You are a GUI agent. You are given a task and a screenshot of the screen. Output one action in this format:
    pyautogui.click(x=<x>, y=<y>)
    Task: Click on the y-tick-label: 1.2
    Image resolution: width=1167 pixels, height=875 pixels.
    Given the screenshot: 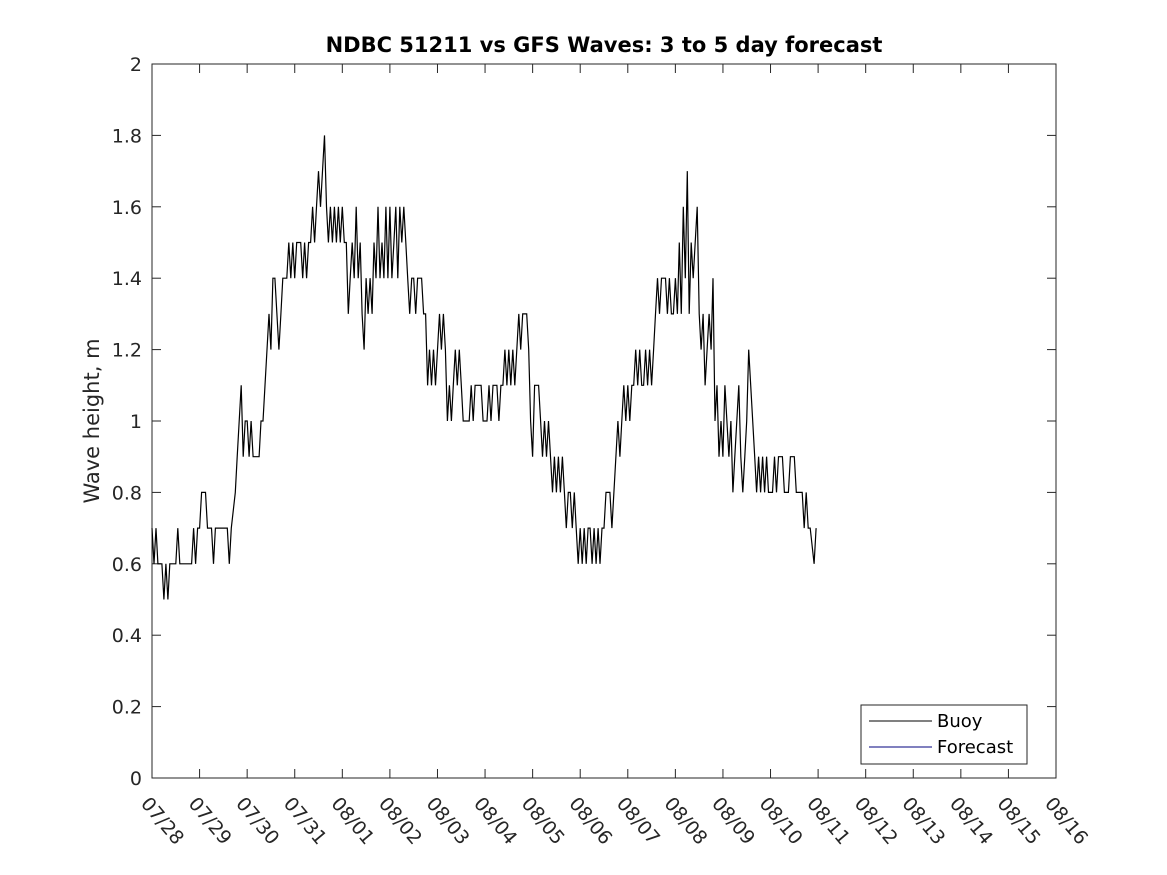 What is the action you would take?
    pyautogui.click(x=127, y=351)
    